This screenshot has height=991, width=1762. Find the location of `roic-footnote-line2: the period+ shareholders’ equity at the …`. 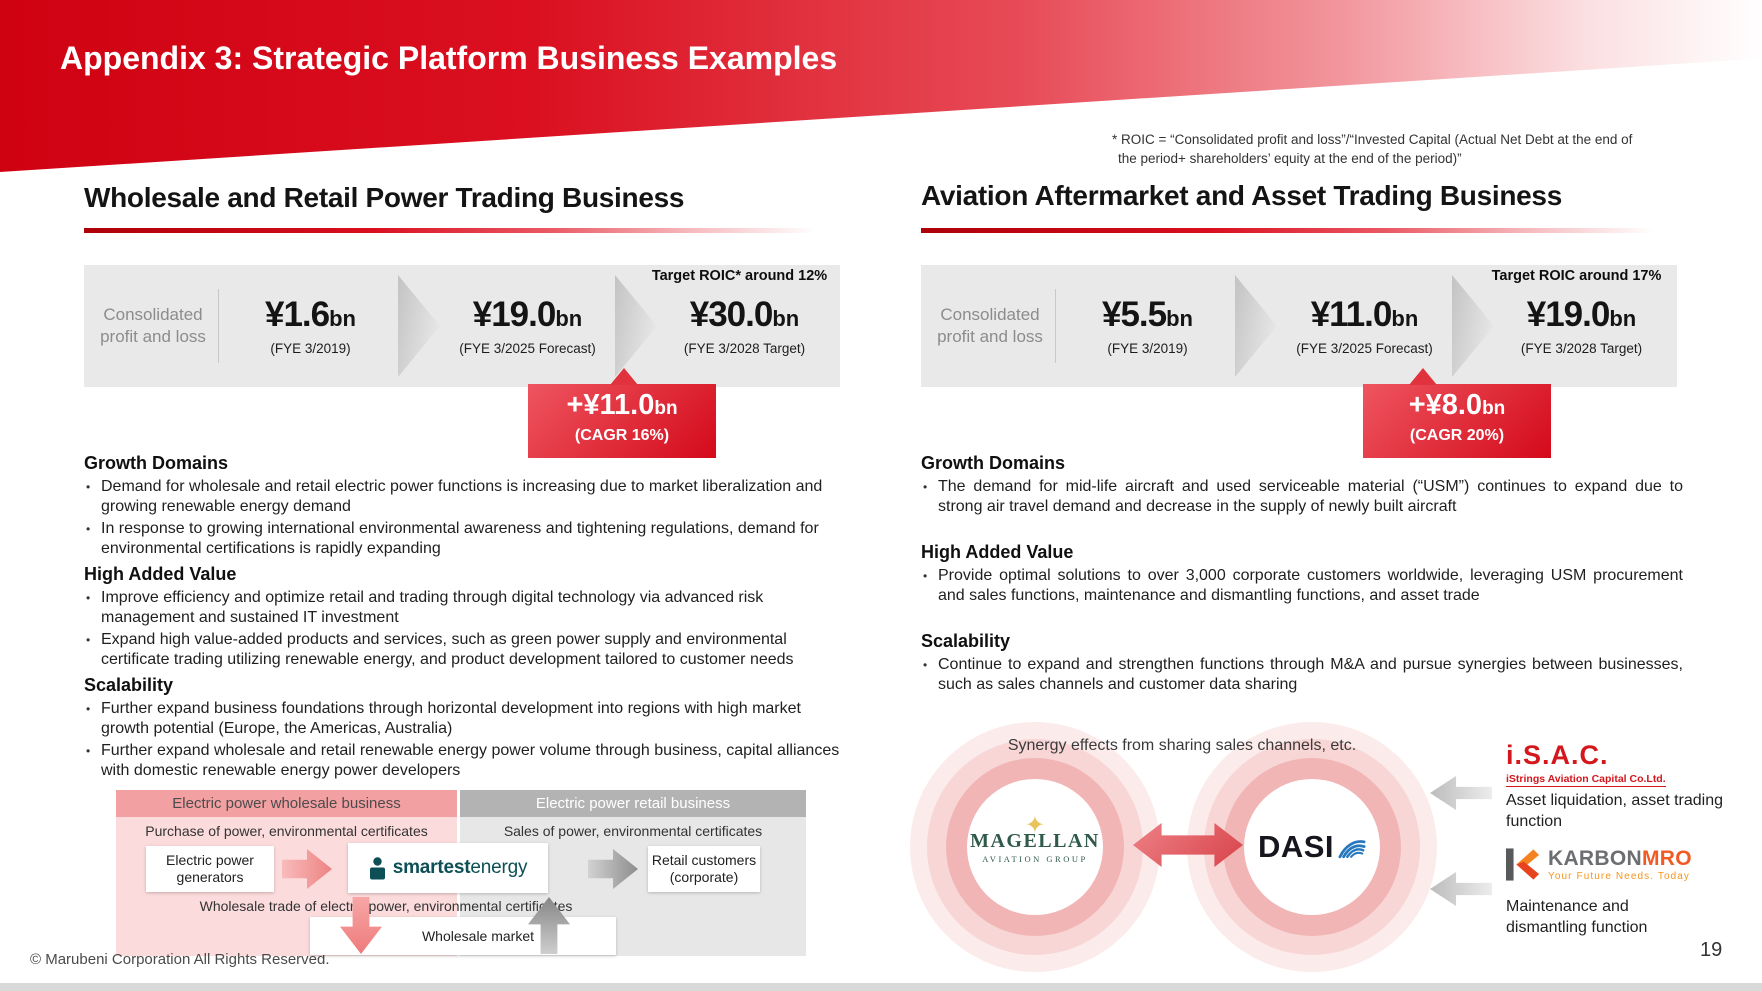

roic-footnote-line2: the period+ shareholders’ equity at the … is located at coordinates (1290, 158).